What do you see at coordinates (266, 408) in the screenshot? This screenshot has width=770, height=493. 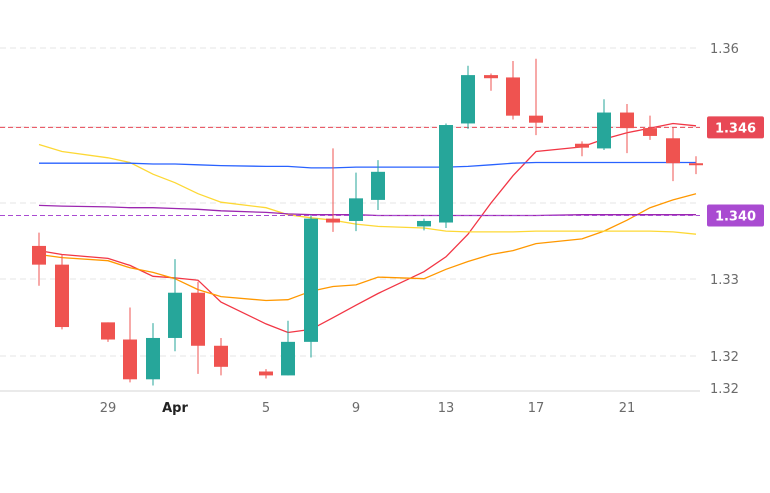 I see `x-tick-label: 5` at bounding box center [266, 408].